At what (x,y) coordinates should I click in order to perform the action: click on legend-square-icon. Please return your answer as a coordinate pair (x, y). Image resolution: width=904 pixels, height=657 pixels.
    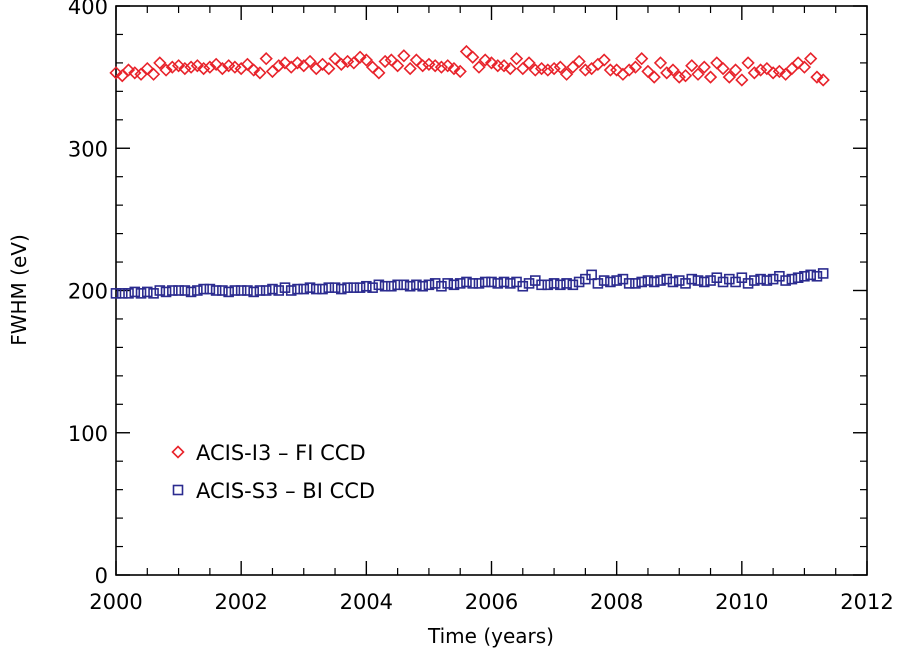
    Looking at the image, I should click on (178, 490).